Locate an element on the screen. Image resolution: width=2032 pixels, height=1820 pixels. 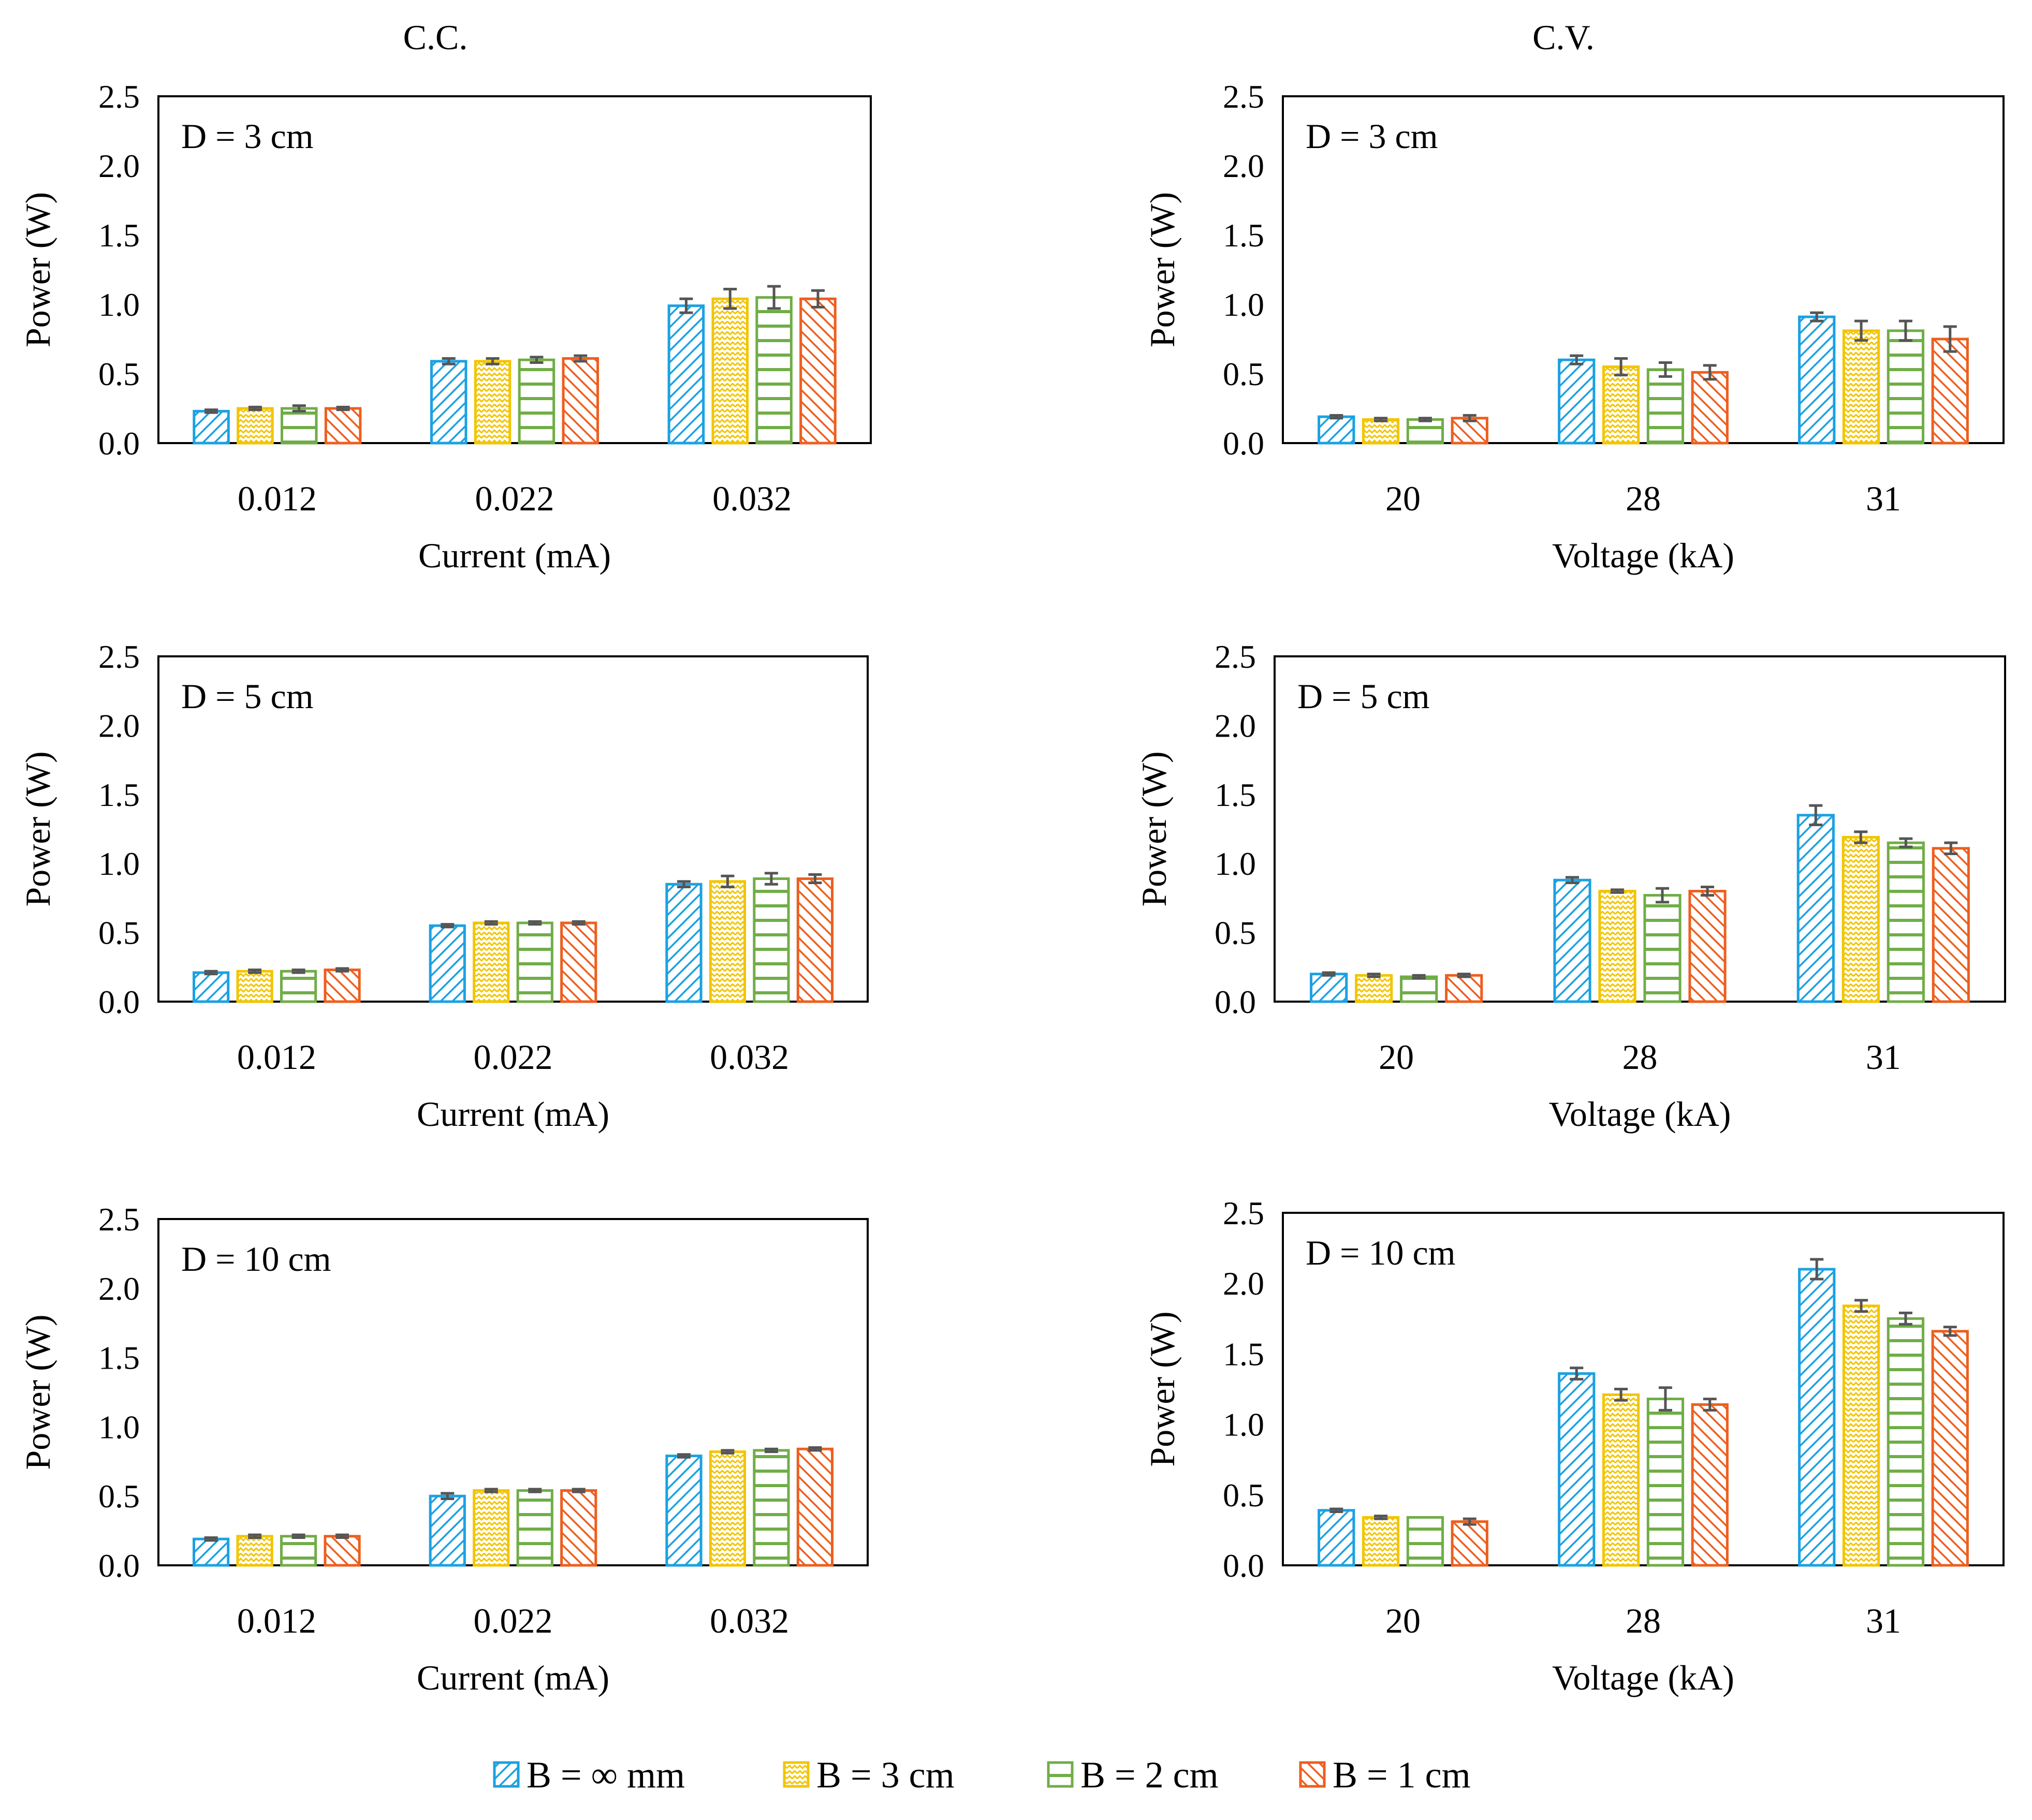
panel-annotation: D = 10 cm is located at coordinates (256, 1259).